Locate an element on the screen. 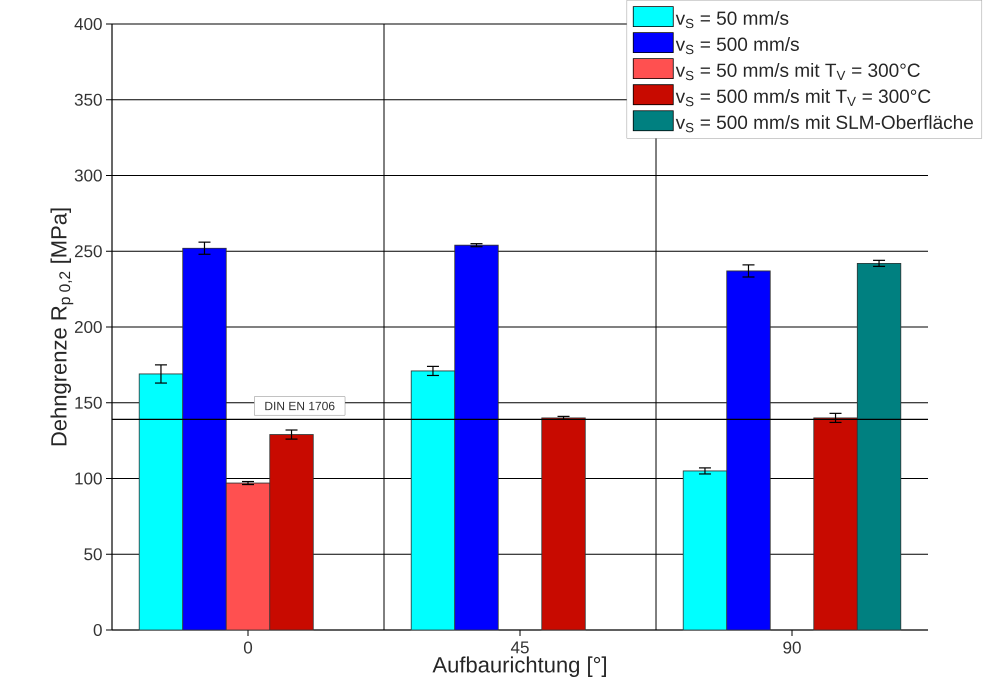  y-tick-label: 400 is located at coordinates (88, 24).